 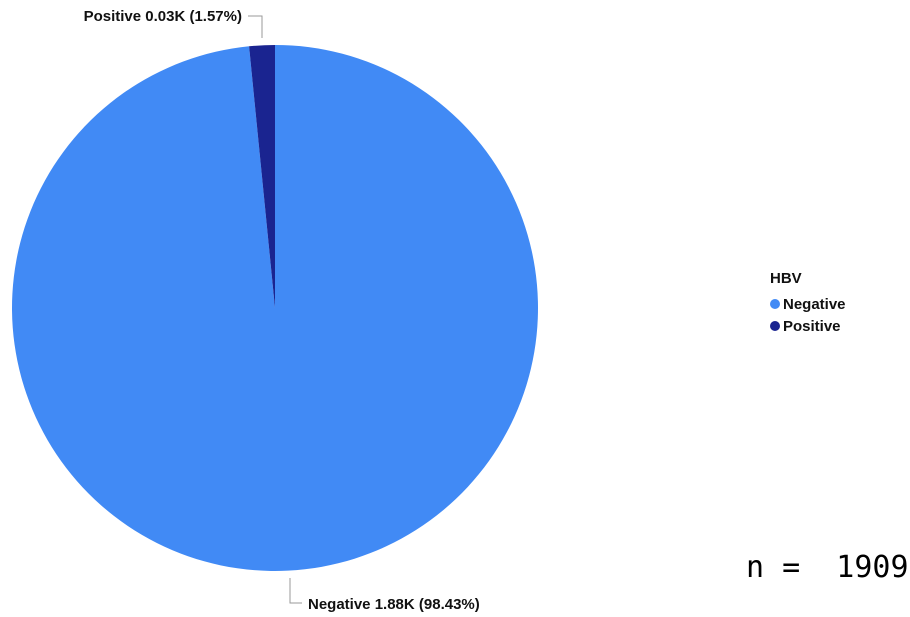 I want to click on slice-label-positive: Positive 0.03K (1.57%), so click(x=163, y=16).